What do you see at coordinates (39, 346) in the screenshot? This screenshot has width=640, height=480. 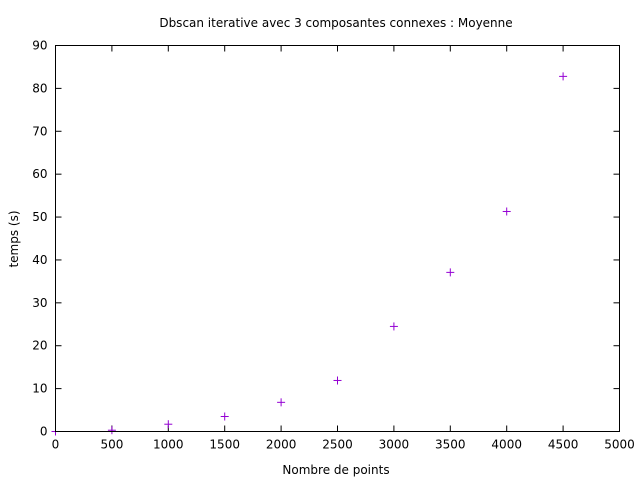 I see `y-tick-label: 20` at bounding box center [39, 346].